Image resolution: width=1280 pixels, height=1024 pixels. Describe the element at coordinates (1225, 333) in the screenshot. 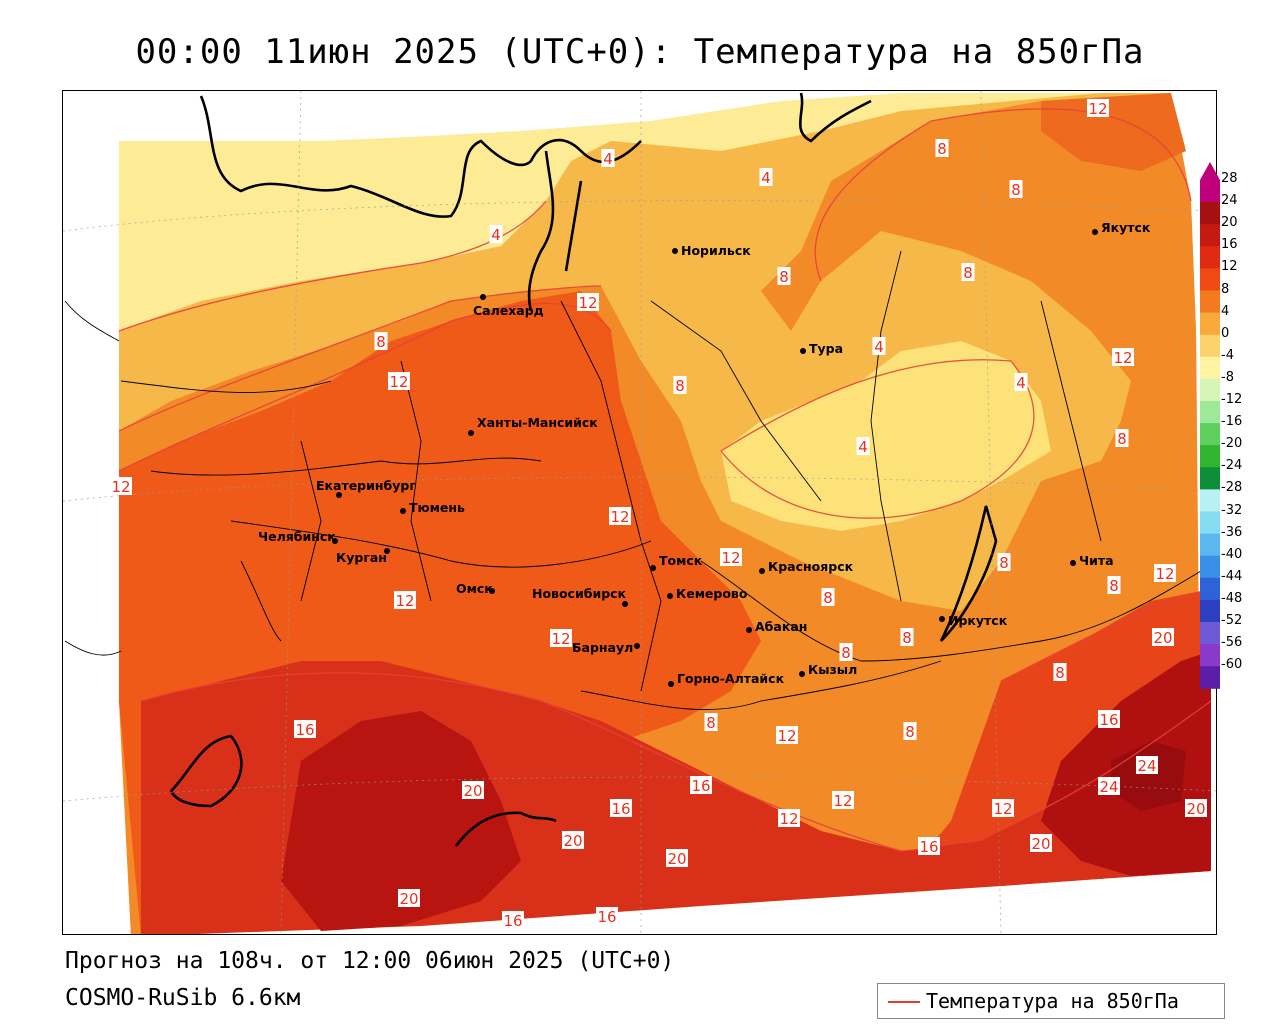

I see `colorbar-tick-label: 0` at that location.